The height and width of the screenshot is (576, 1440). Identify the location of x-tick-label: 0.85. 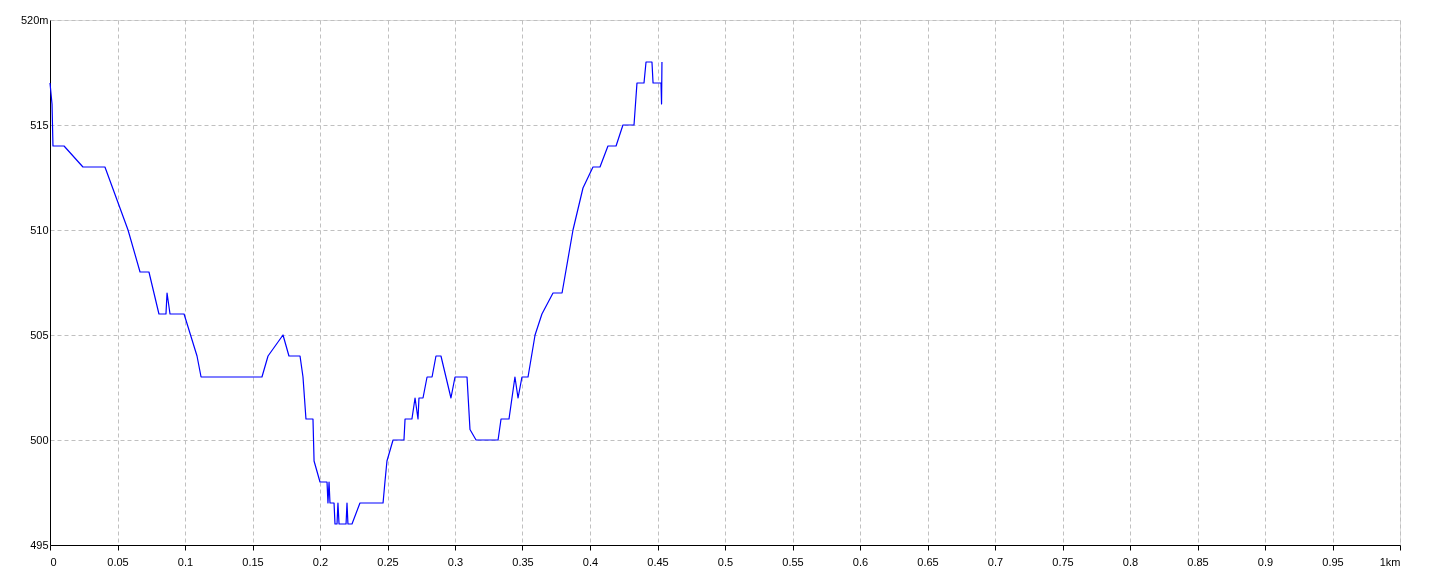
(1198, 561).